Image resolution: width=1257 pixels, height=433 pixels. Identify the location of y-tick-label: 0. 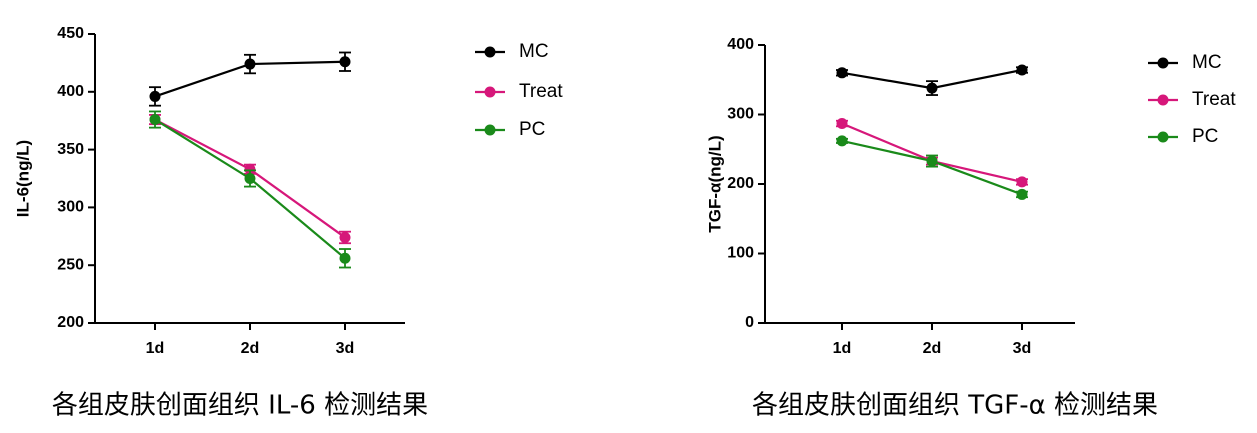
(749, 322).